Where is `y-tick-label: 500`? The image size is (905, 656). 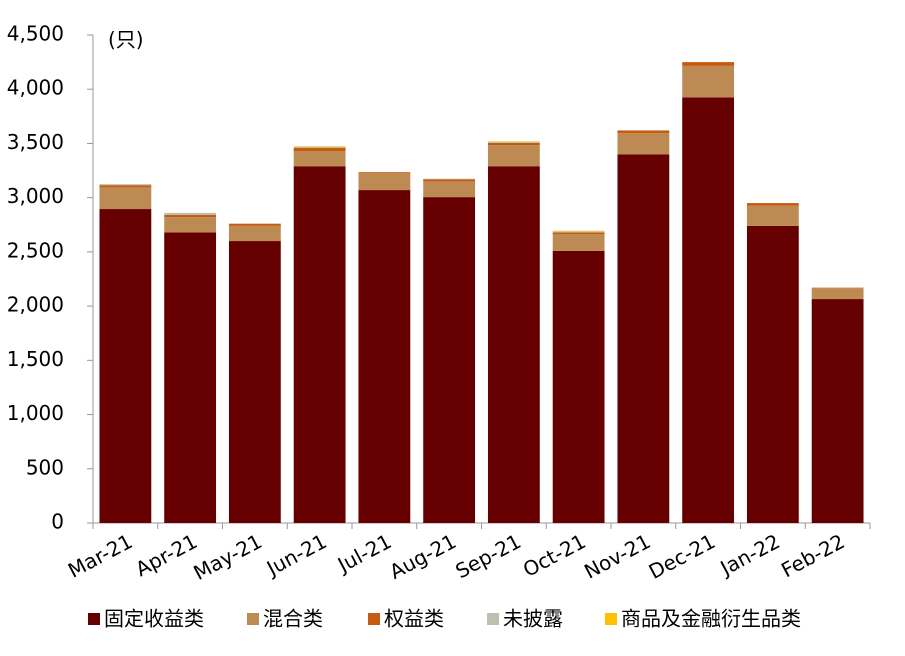
y-tick-label: 500 is located at coordinates (45, 467).